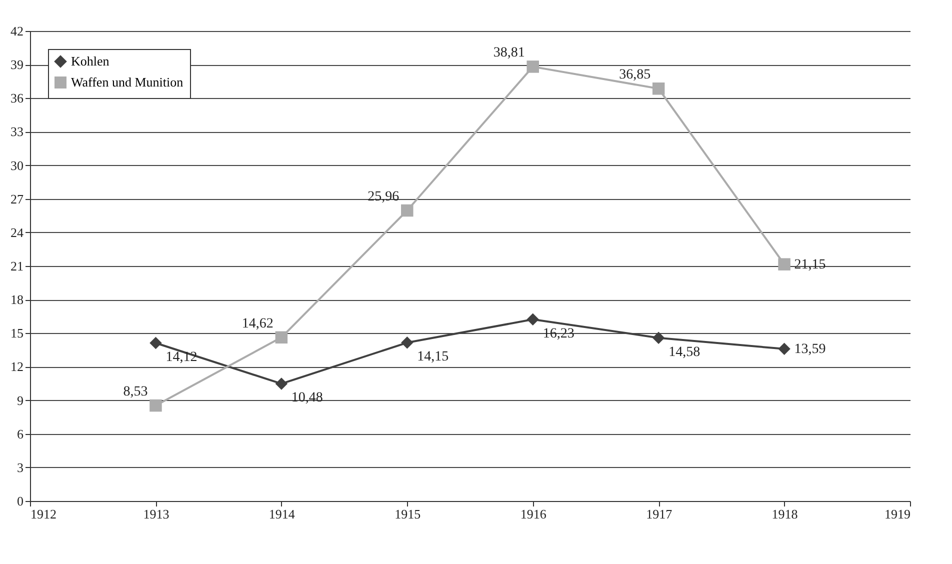 Image resolution: width=952 pixels, height=564 pixels. I want to click on y-tick-label: 3, so click(20, 467).